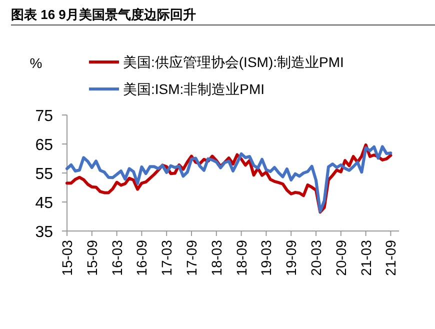 This screenshot has height=329, width=435. What do you see at coordinates (44, 145) in the screenshot?
I see `y-tick-label: 65` at bounding box center [44, 145].